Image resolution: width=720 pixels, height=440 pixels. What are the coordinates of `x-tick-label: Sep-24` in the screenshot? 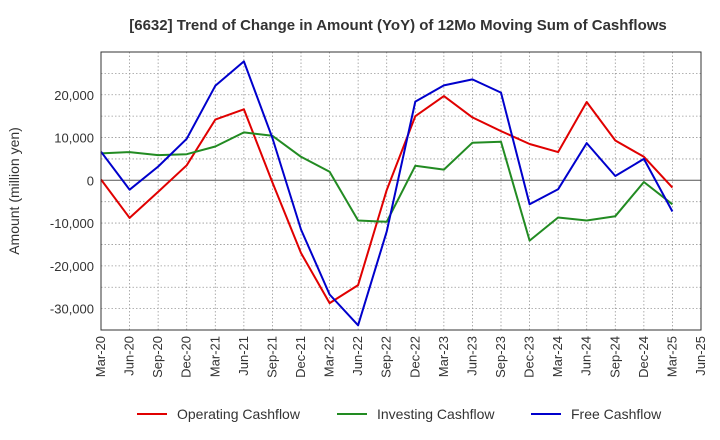 It's located at (614, 357).